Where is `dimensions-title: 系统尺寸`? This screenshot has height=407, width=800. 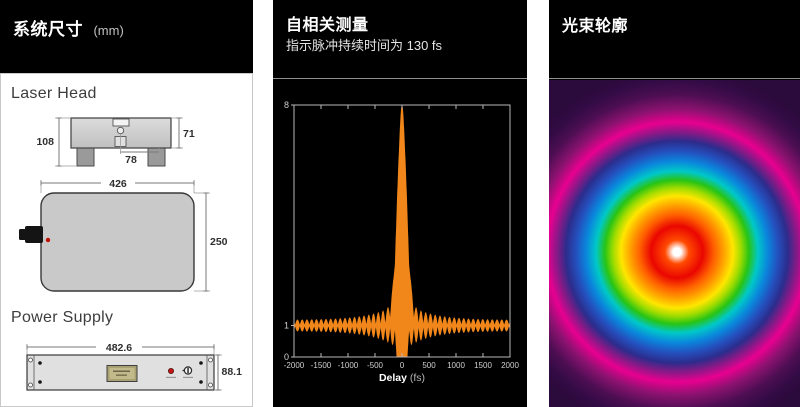
dimensions-title: 系统尺寸 is located at coordinates (48, 29).